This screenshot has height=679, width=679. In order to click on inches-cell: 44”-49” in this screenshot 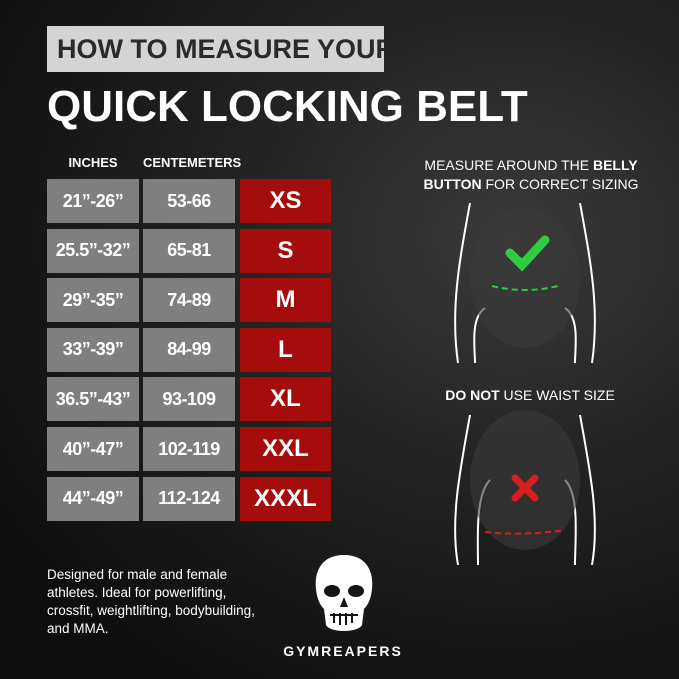, I will do `click(93, 498)`.